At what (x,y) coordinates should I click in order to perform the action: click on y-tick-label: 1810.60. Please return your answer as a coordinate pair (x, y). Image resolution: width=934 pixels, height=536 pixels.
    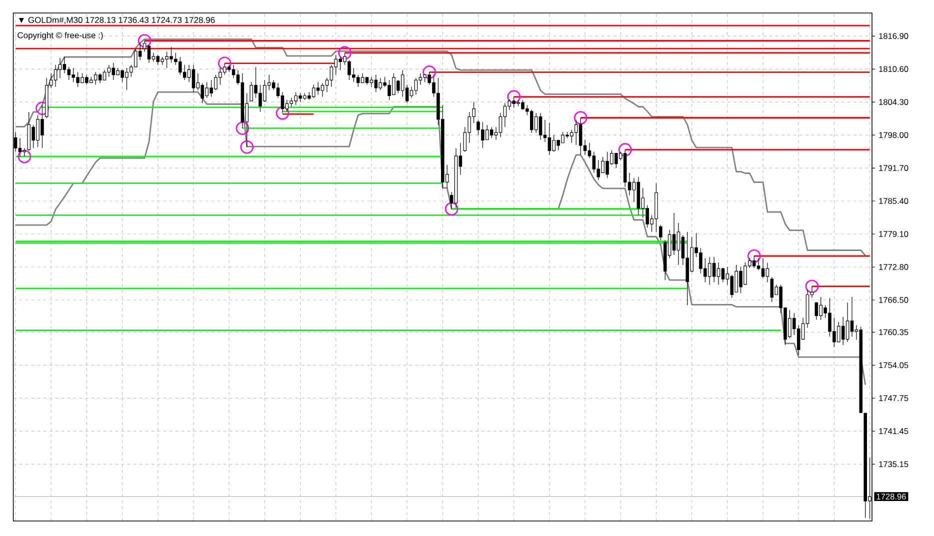
    Looking at the image, I should click on (893, 69).